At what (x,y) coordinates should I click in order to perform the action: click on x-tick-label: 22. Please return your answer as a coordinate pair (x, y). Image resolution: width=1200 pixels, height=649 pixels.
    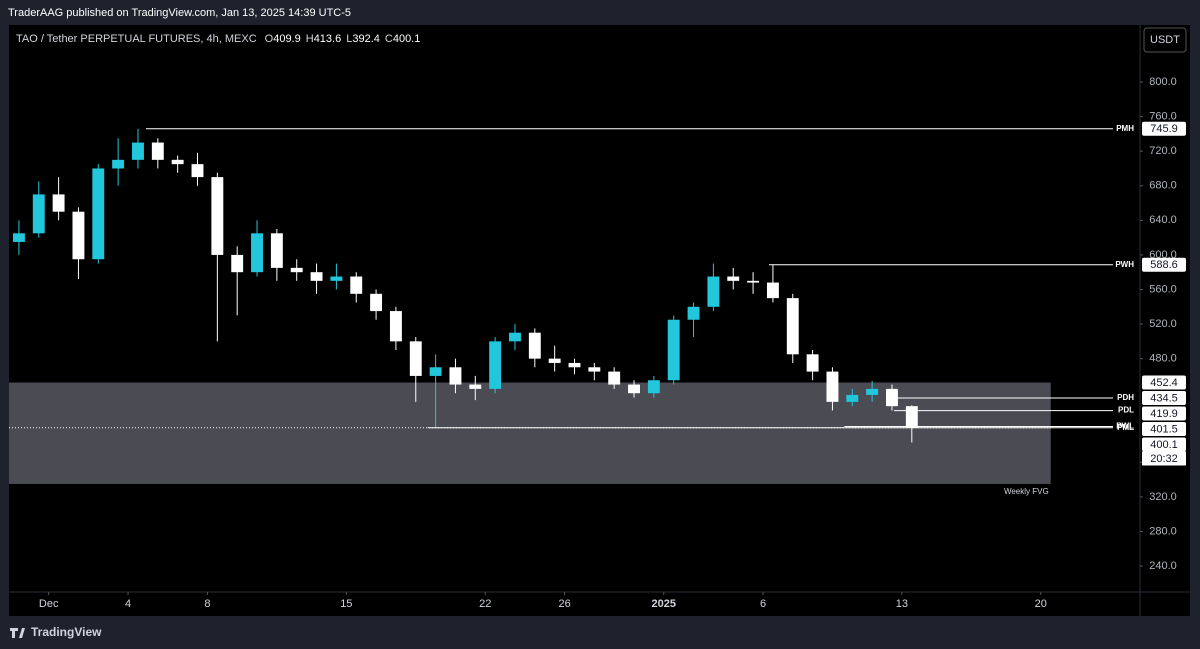
    Looking at the image, I should click on (485, 604).